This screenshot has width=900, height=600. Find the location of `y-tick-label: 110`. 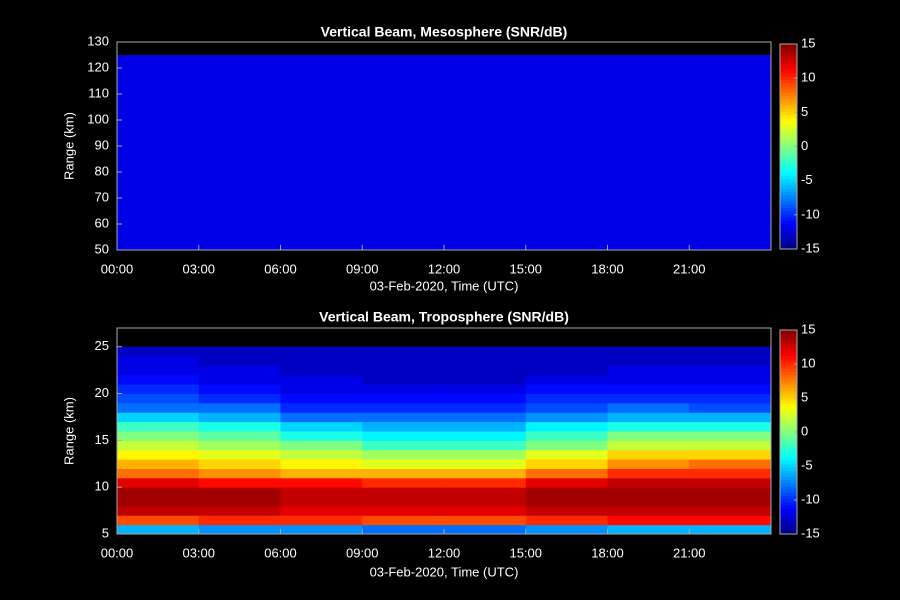

y-tick-label: 110 is located at coordinates (98, 92).